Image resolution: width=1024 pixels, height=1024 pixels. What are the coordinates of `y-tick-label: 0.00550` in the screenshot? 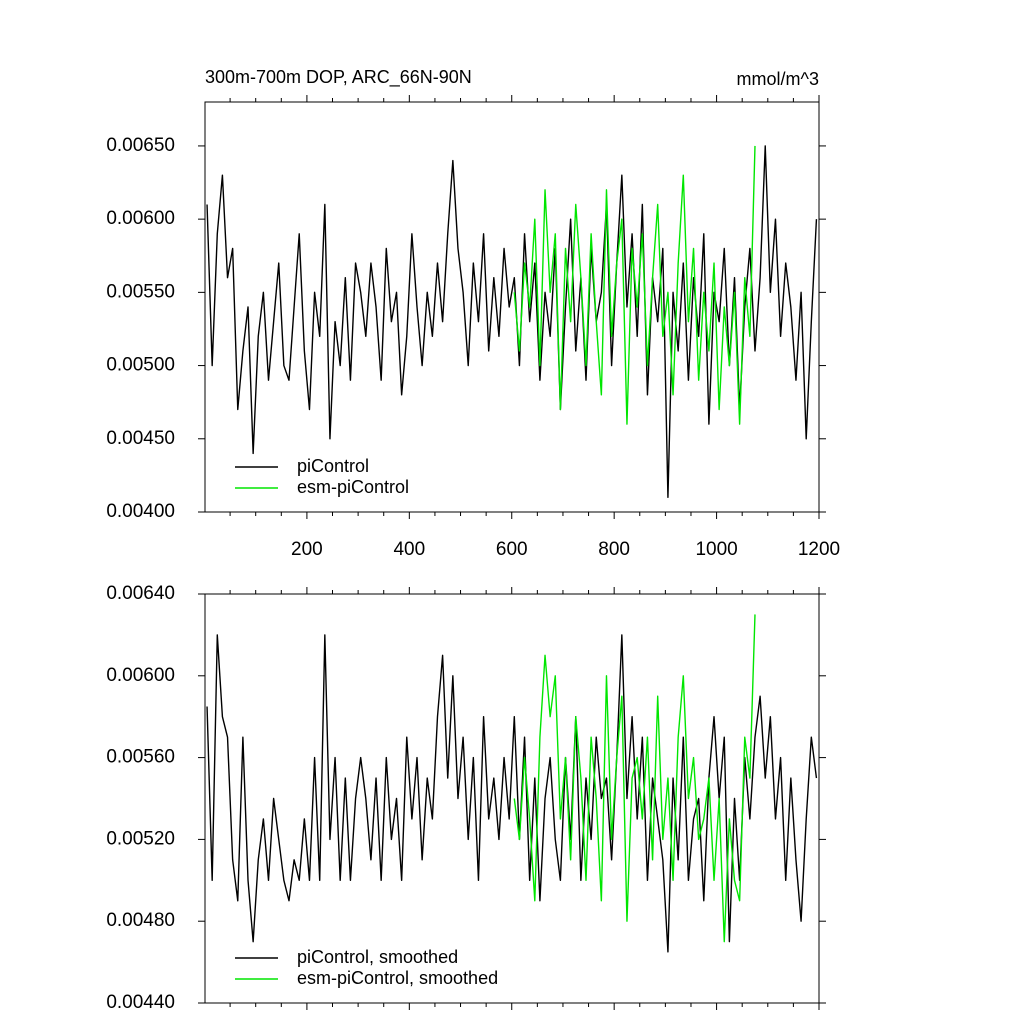 It's located at (140, 291).